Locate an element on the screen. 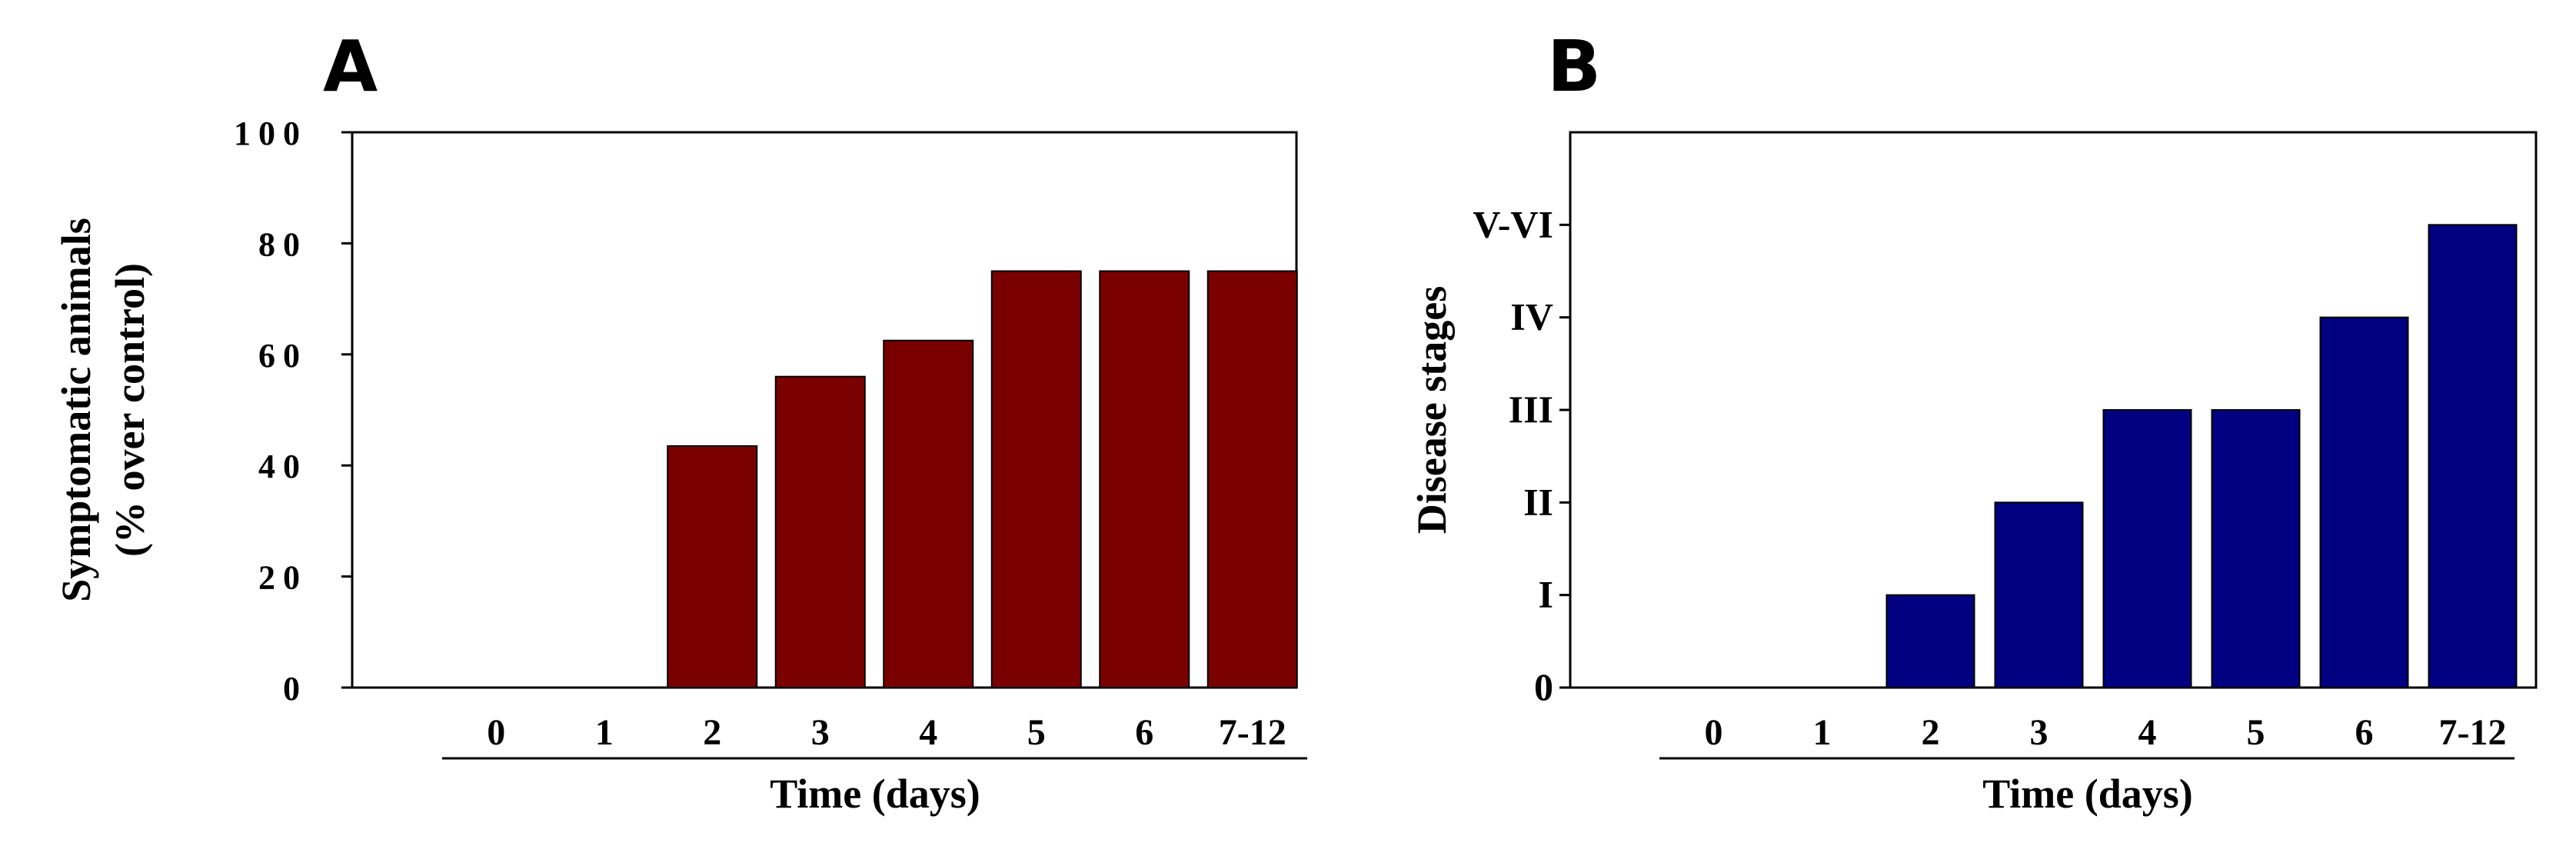 The width and height of the screenshot is (2576, 846). panel-a-y-ticks: 0 20 40 60 80 100 is located at coordinates (293, 411).